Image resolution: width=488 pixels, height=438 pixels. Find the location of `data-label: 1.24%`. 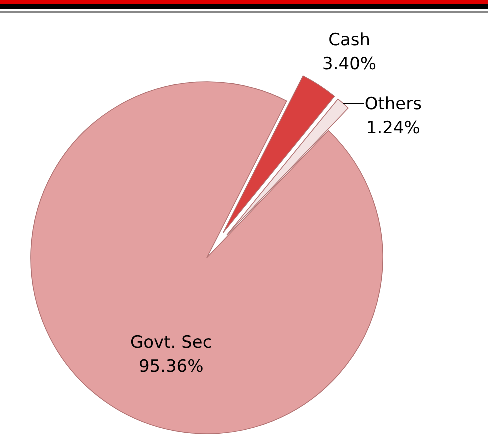

data-label: 1.24% is located at coordinates (393, 128).